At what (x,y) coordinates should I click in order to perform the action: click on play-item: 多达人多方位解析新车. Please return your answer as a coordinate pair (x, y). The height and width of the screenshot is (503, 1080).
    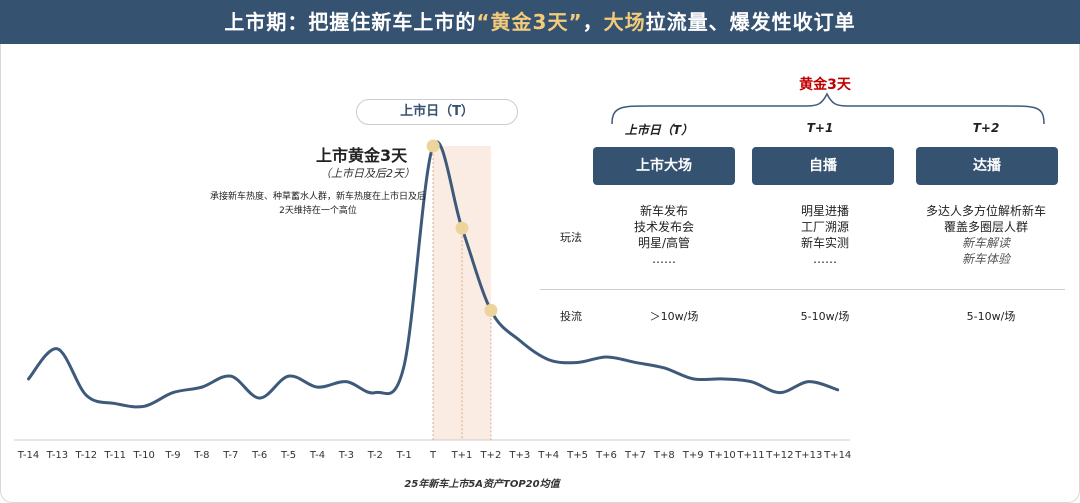
    Looking at the image, I should click on (985, 211).